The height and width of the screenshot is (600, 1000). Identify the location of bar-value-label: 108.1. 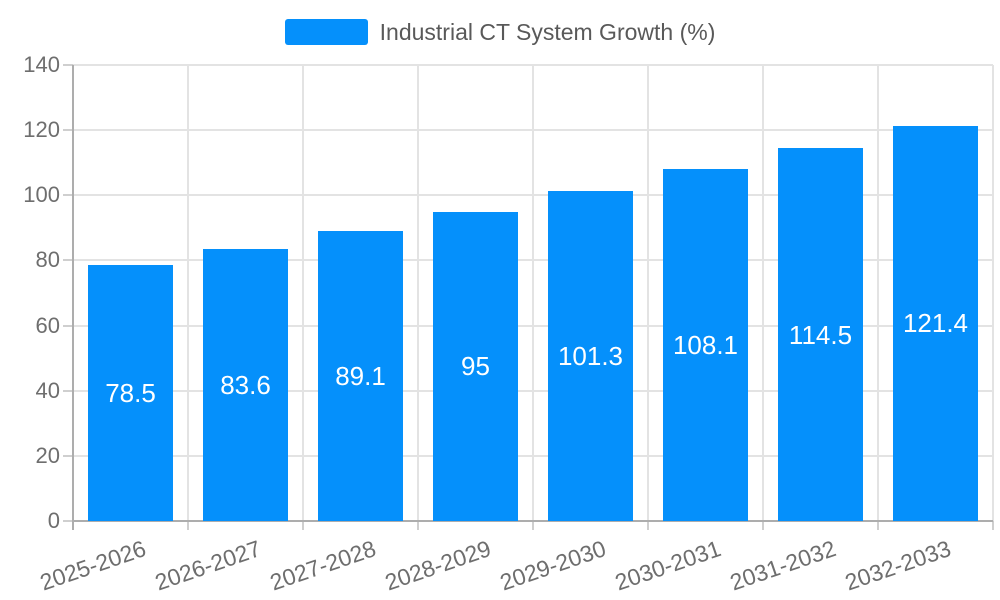
(705, 344).